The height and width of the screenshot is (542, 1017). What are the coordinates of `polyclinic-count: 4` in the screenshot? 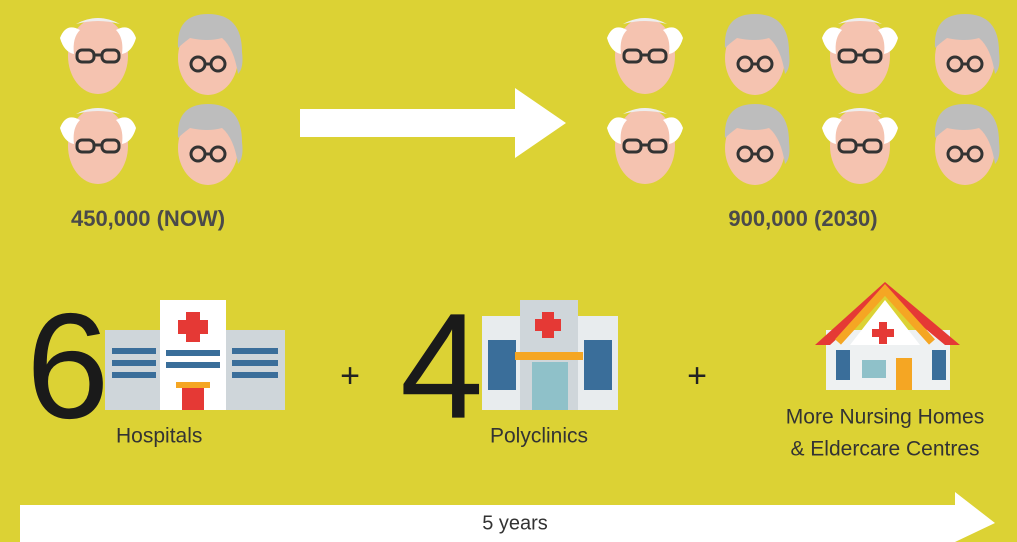 It's located at (441, 366).